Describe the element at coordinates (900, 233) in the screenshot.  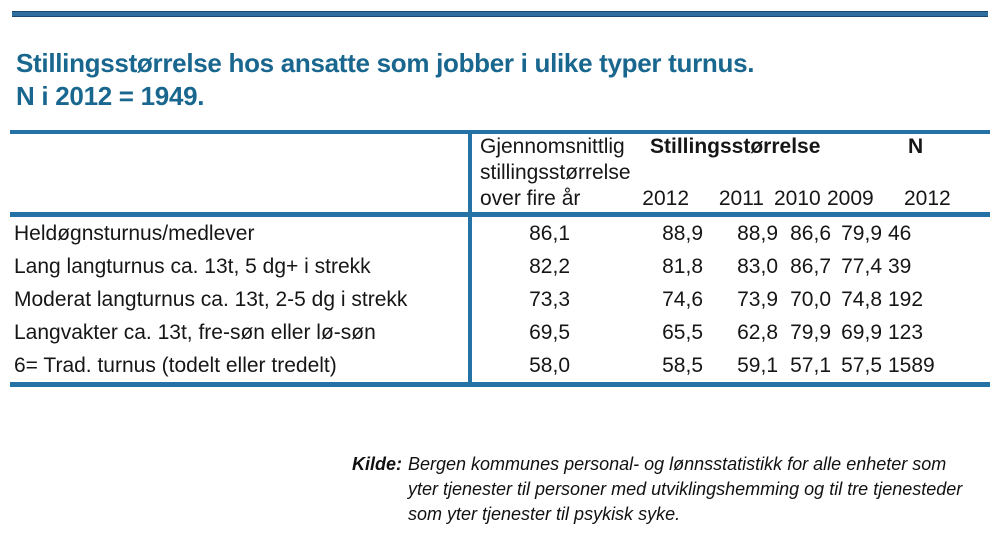
I see `n-cell: 46` at that location.